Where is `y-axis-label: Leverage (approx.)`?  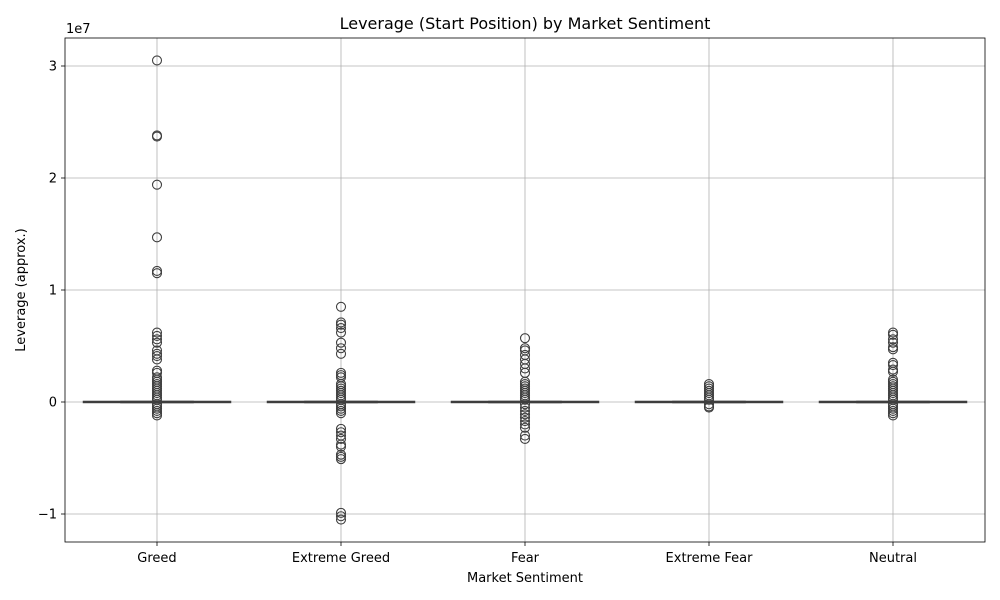 y-axis-label: Leverage (approx.) is located at coordinates (21, 289).